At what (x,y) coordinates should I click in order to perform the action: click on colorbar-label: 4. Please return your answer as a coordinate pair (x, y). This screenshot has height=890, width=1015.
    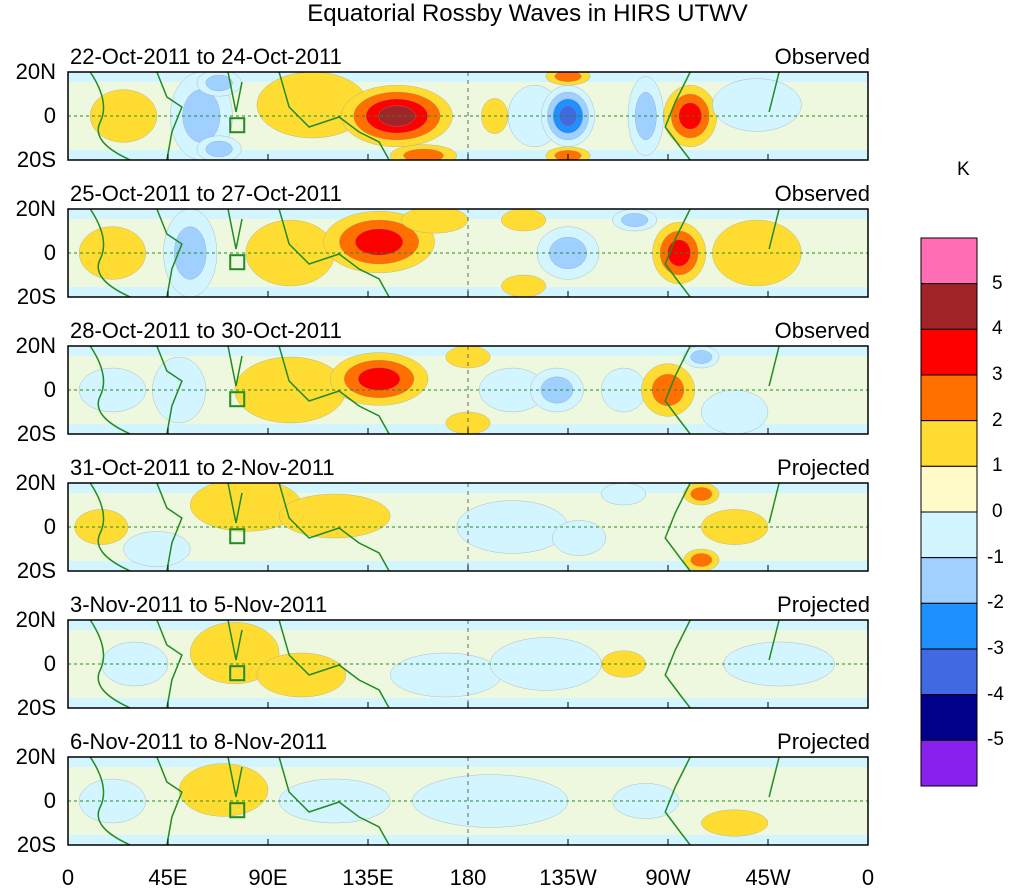
    Looking at the image, I should click on (997, 329).